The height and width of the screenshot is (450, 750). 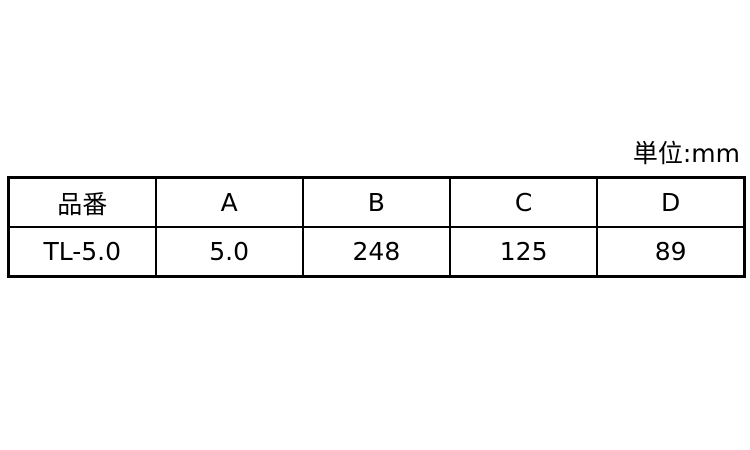 What do you see at coordinates (671, 202) in the screenshot?
I see `header-d: D` at bounding box center [671, 202].